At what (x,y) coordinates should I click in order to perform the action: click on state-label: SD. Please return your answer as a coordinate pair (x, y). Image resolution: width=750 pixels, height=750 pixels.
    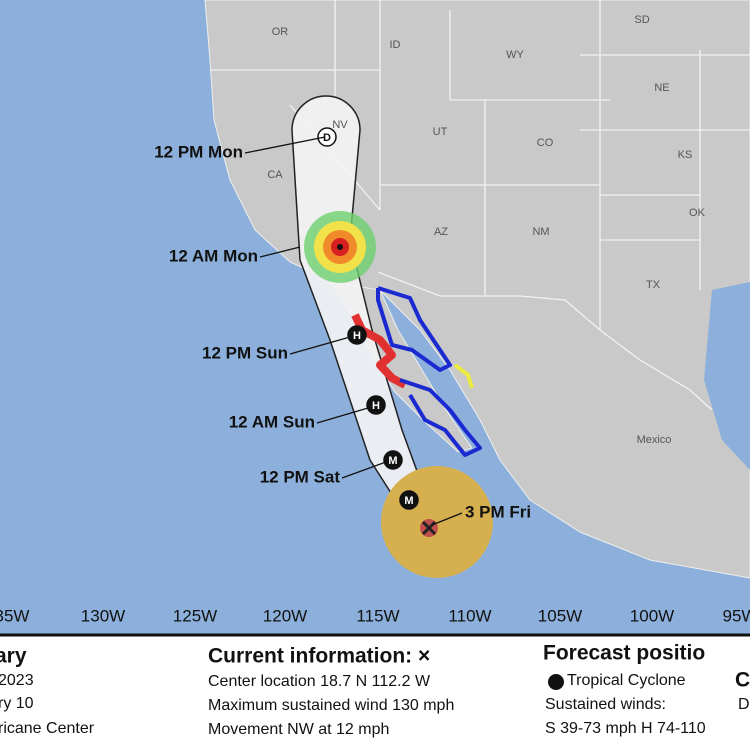
    Looking at the image, I should click on (641, 20).